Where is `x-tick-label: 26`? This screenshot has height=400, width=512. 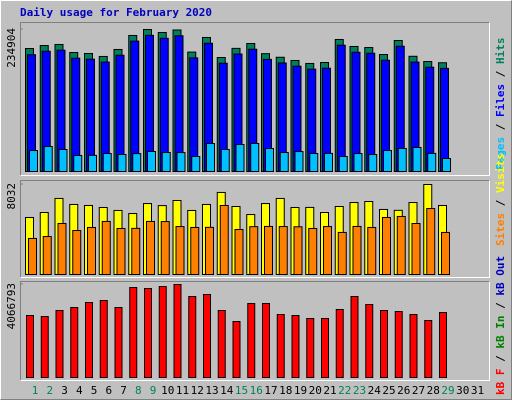
x-tick-label: 26 is located at coordinates (403, 390).